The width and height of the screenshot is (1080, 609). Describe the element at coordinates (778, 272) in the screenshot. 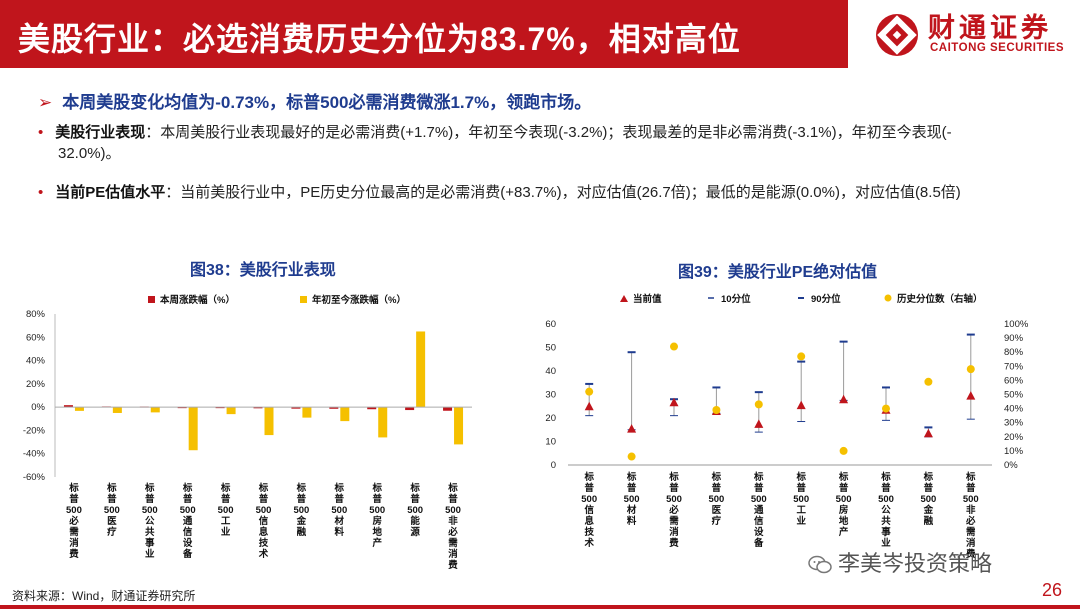

I see `chart-39-title: 图39：美股行业PE绝对估值` at that location.